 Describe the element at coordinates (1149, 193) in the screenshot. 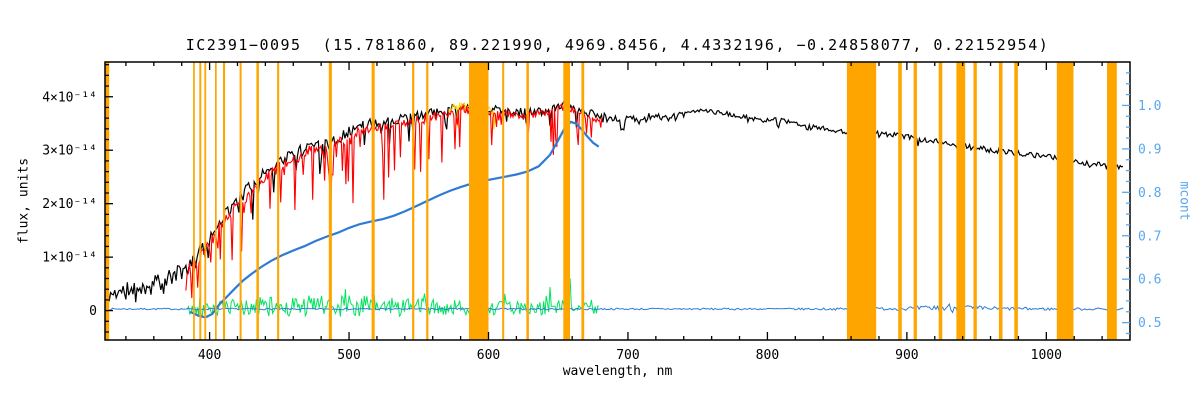

I see `svg-text: 0.8` at that location.